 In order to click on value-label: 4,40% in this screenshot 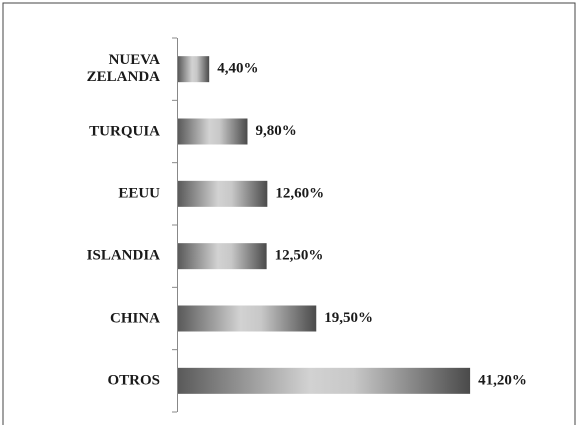, I will do `click(237, 69)`.